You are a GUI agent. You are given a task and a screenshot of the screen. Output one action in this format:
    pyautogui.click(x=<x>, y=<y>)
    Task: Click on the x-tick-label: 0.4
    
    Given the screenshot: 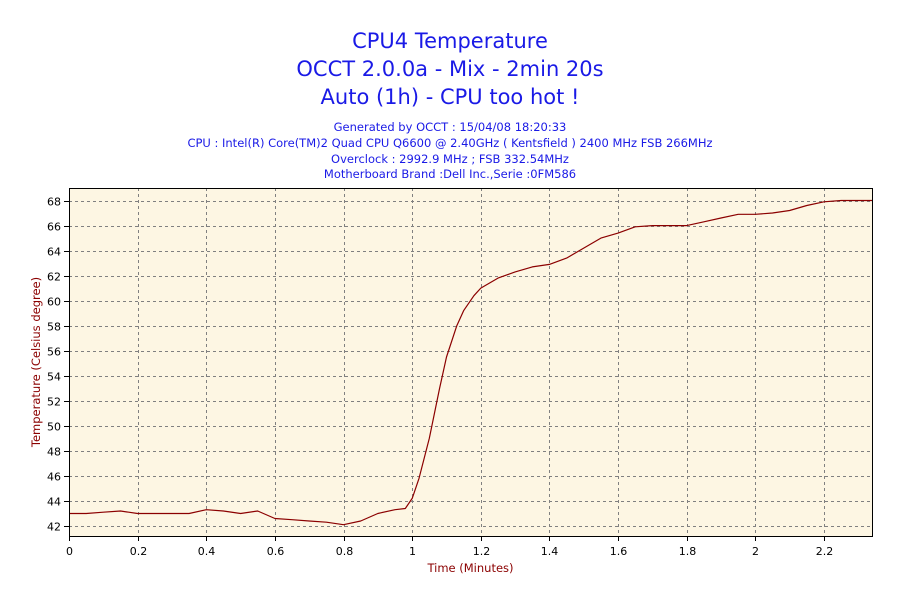 What is the action you would take?
    pyautogui.click(x=207, y=551)
    